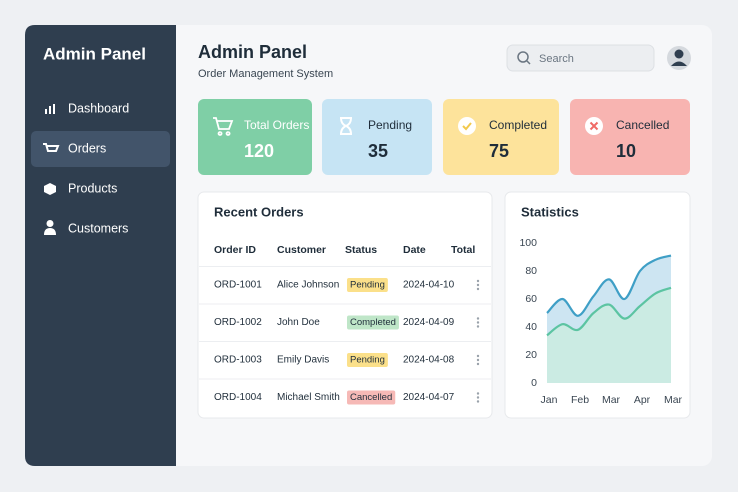  I want to click on search-placeholder: Search, so click(556, 59).